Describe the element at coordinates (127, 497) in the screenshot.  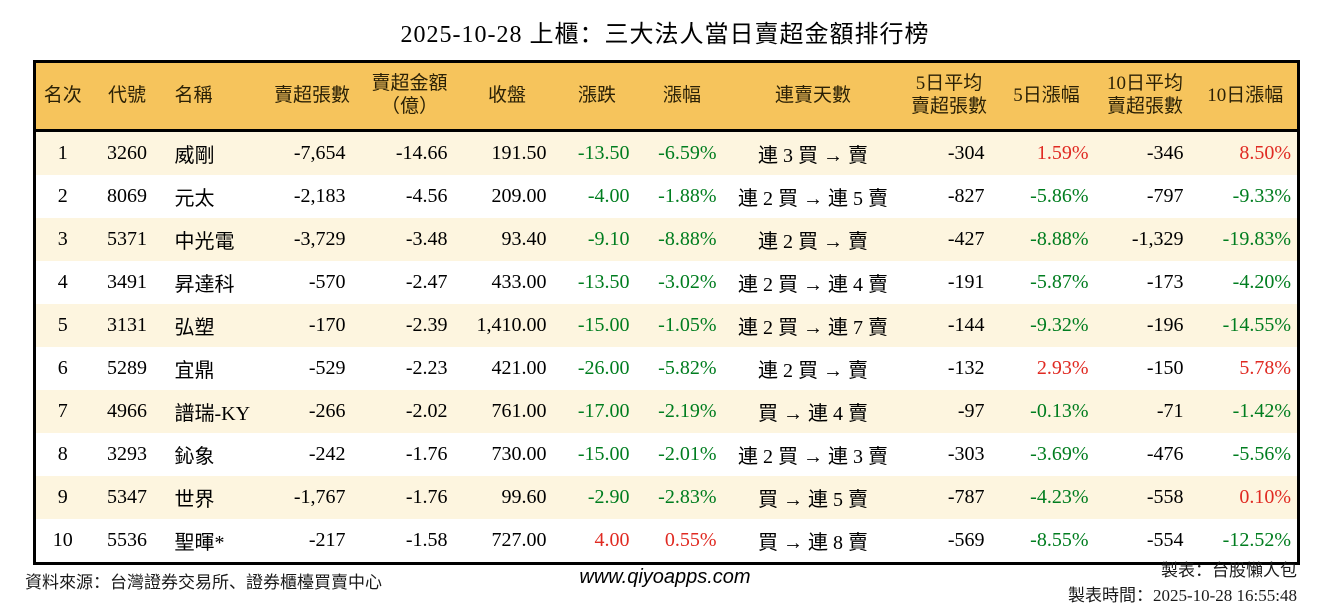
I see `cell-code: 5347` at that location.